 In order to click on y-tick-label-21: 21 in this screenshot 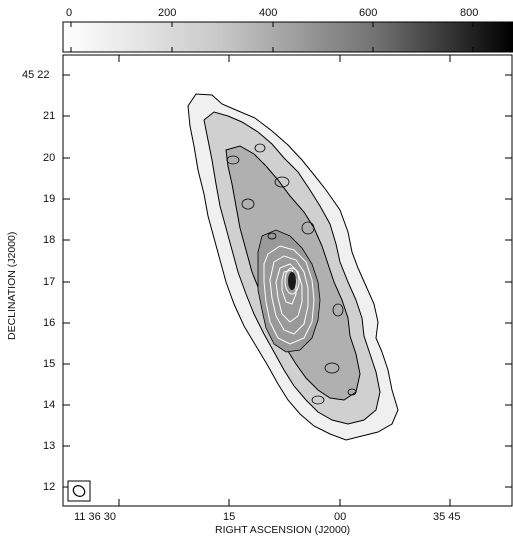, I will do `click(49, 116)`.